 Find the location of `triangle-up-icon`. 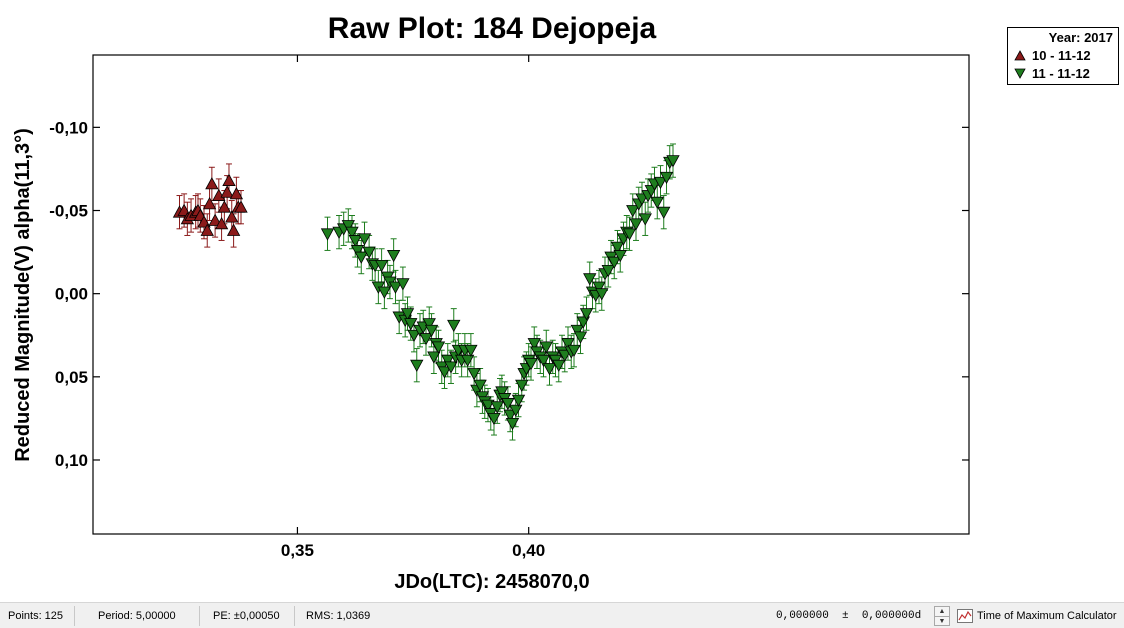

triangle-up-icon is located at coordinates (1020, 55).